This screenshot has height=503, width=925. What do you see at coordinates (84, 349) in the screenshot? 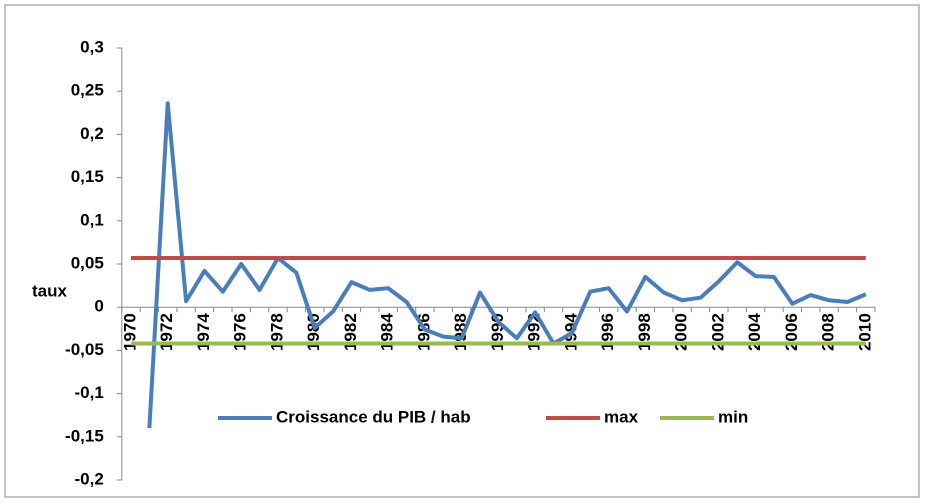
I see `y-tick-label: -0,05` at bounding box center [84, 349].